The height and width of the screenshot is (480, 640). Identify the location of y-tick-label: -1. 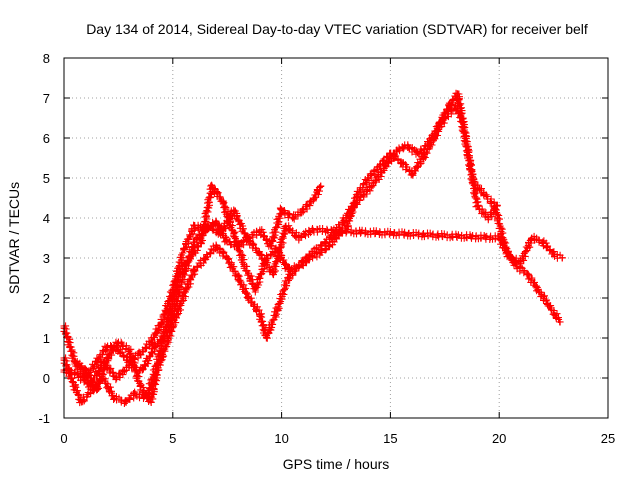
(44, 418).